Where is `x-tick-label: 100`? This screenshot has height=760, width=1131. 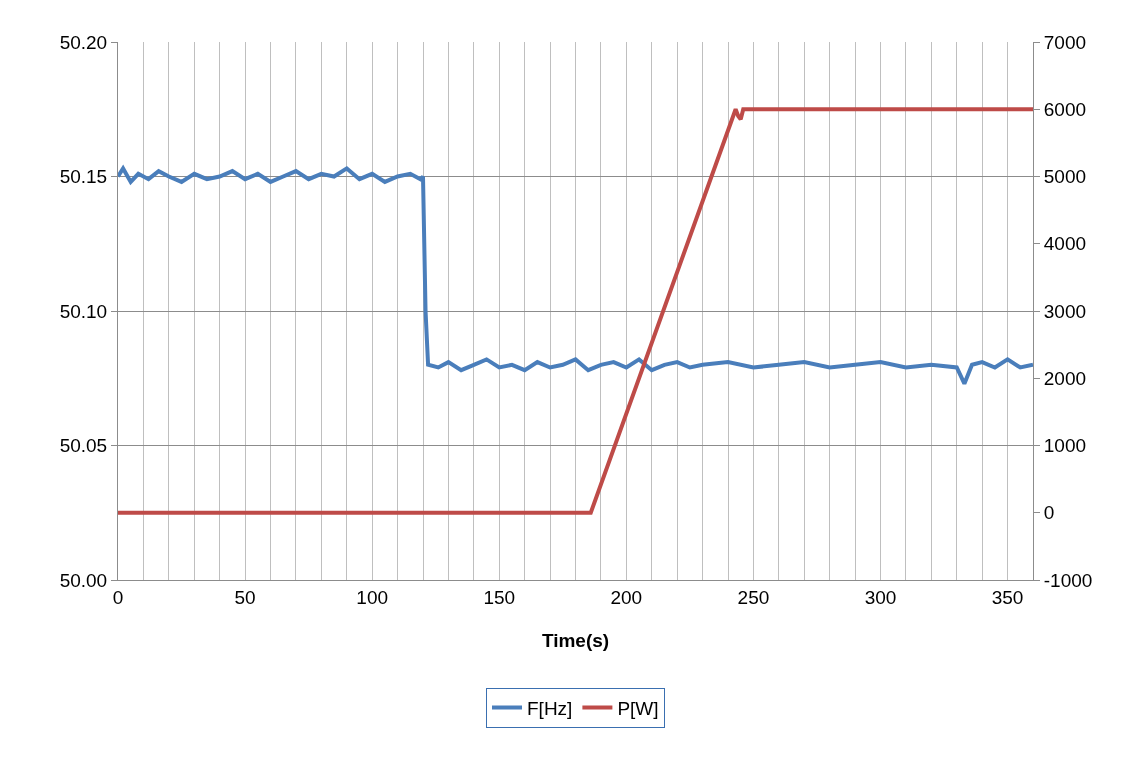 x-tick-label: 100 is located at coordinates (372, 597).